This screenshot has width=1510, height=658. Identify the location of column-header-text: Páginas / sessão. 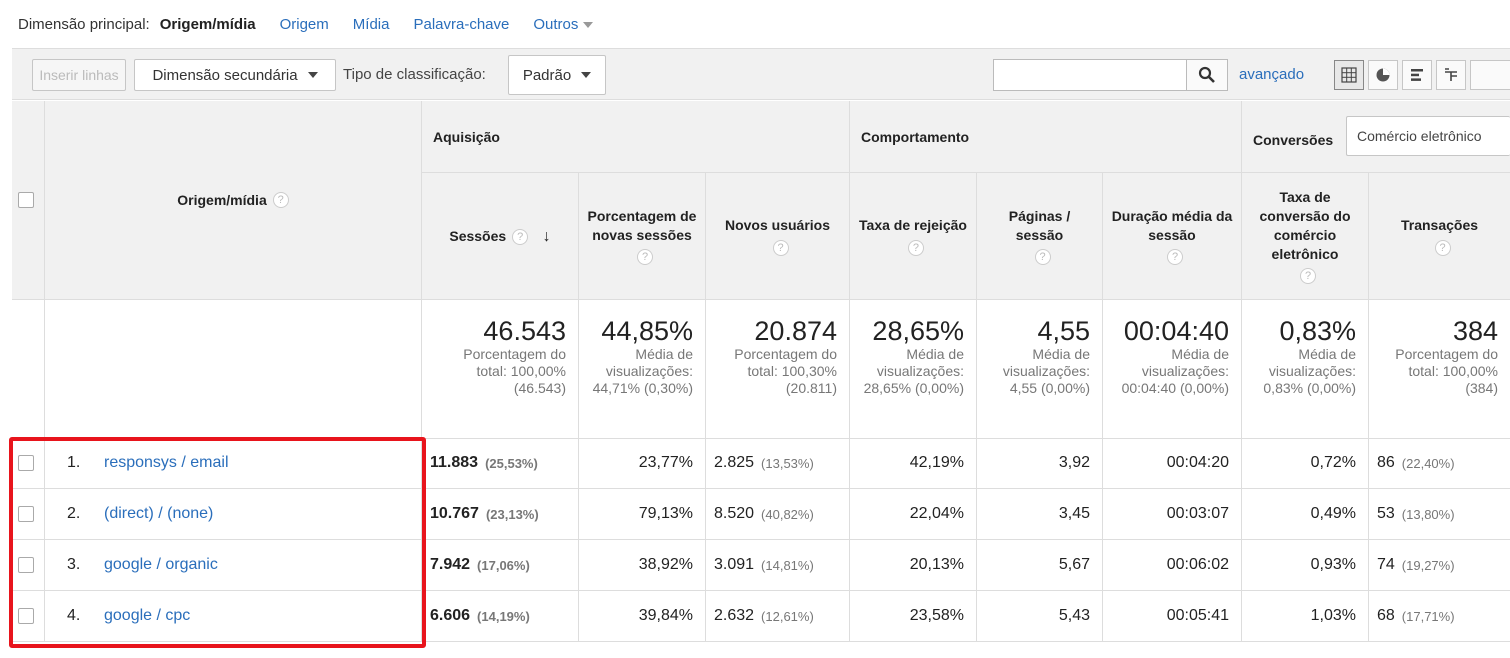
(1039, 225).